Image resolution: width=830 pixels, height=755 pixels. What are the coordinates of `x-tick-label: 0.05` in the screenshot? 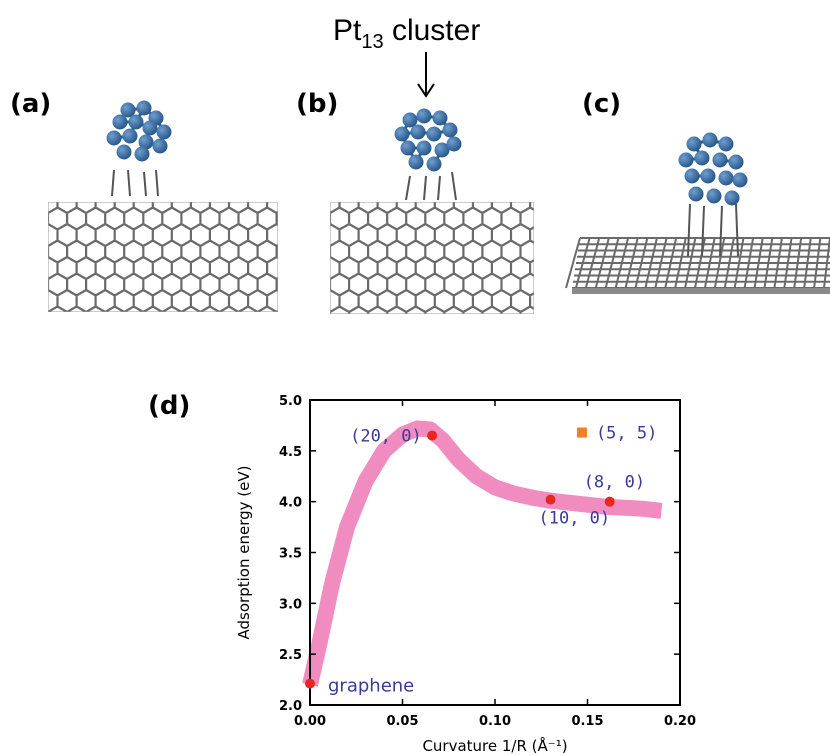 It's located at (402, 721).